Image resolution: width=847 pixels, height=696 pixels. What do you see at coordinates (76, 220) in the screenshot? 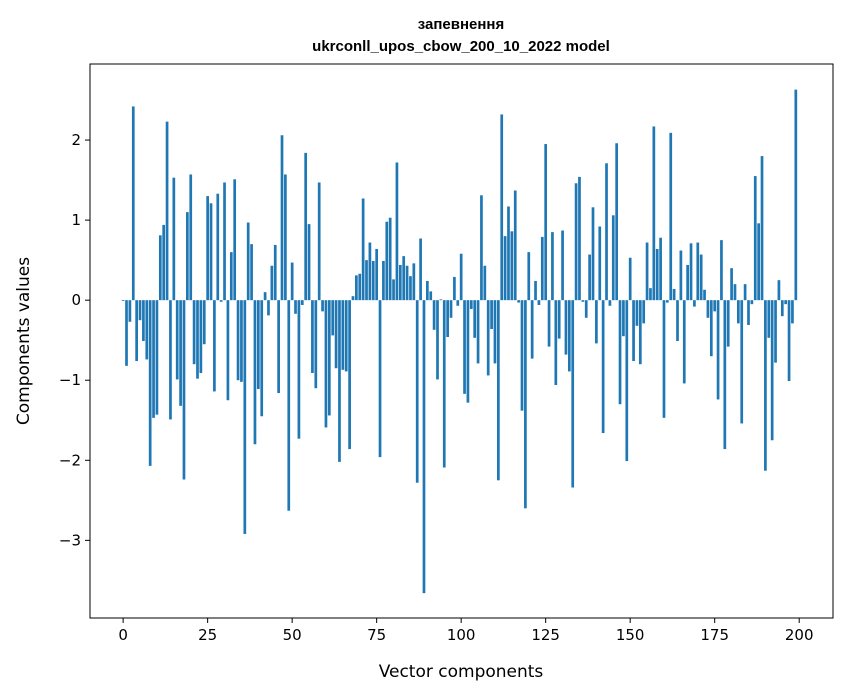
I see `y-tick-label: 1` at bounding box center [76, 220].